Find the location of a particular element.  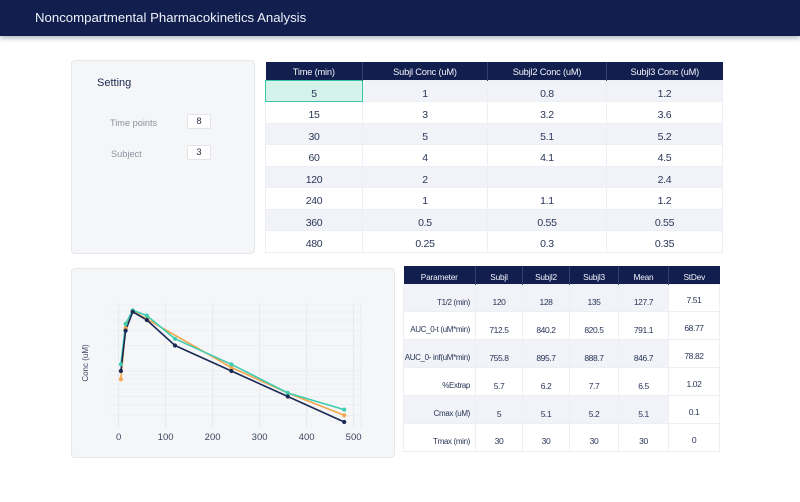

svg-text: 0 is located at coordinates (118, 437).